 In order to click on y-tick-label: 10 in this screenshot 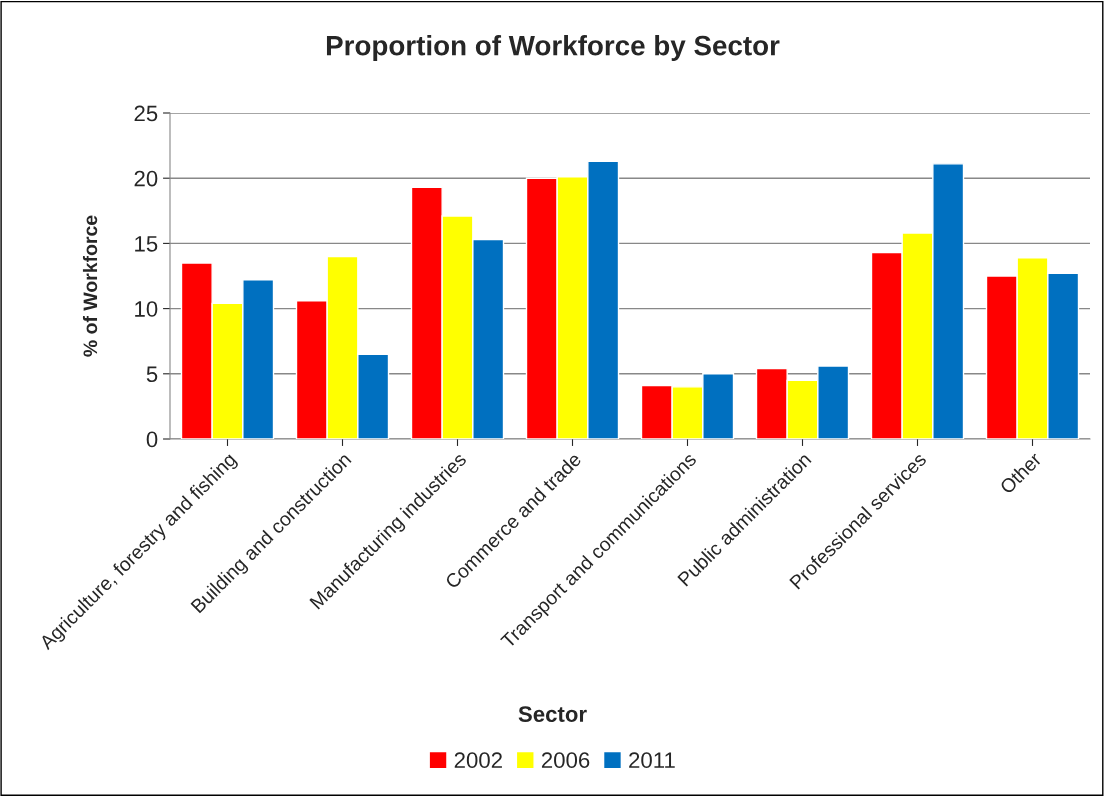, I will do `click(146, 309)`.